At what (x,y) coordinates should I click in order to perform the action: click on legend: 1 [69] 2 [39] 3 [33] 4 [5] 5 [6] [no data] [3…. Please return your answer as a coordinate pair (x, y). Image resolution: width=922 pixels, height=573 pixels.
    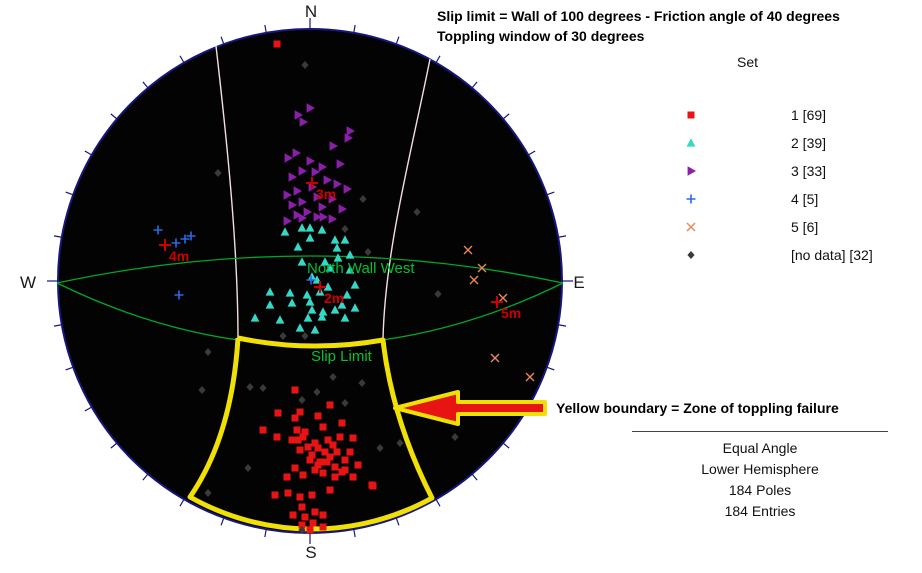
    Looking at the image, I should click on (778, 185).